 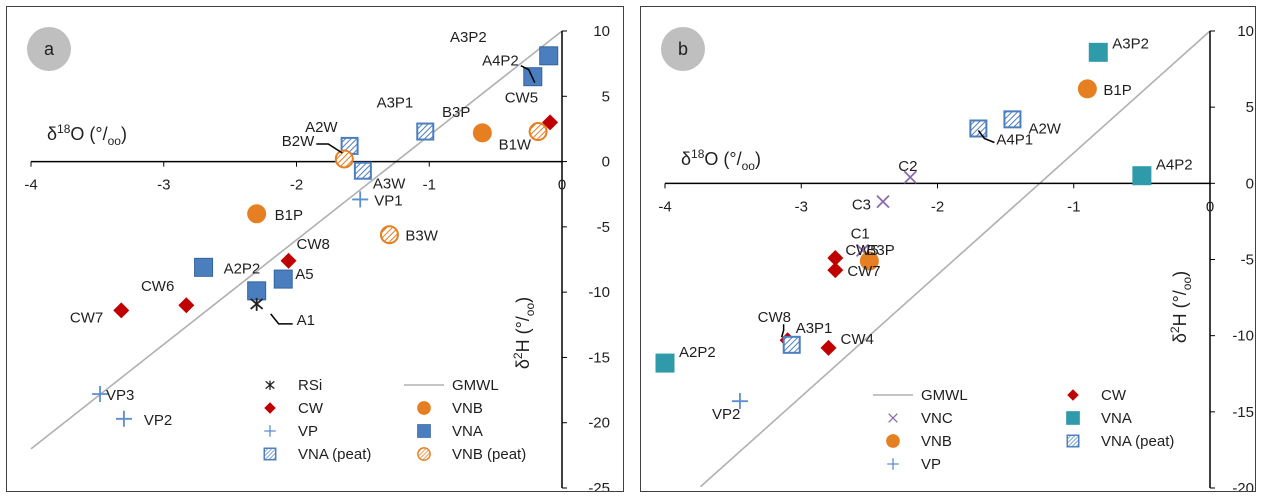 I want to click on y-tick-label: 0, so click(x=1250, y=183).